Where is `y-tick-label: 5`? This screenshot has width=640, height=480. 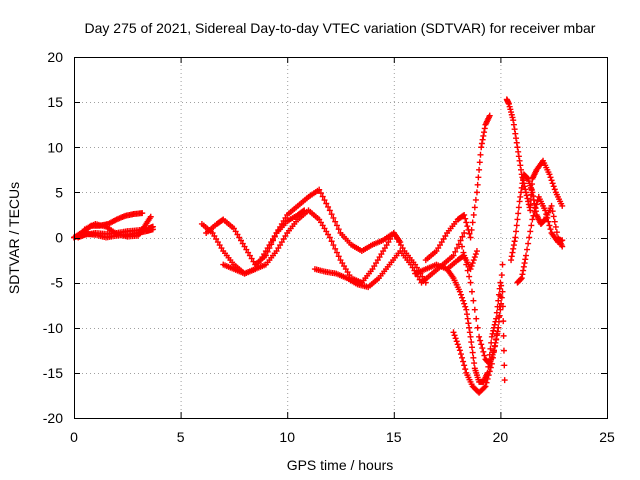
y-tick-label: 5 is located at coordinates (59, 192).